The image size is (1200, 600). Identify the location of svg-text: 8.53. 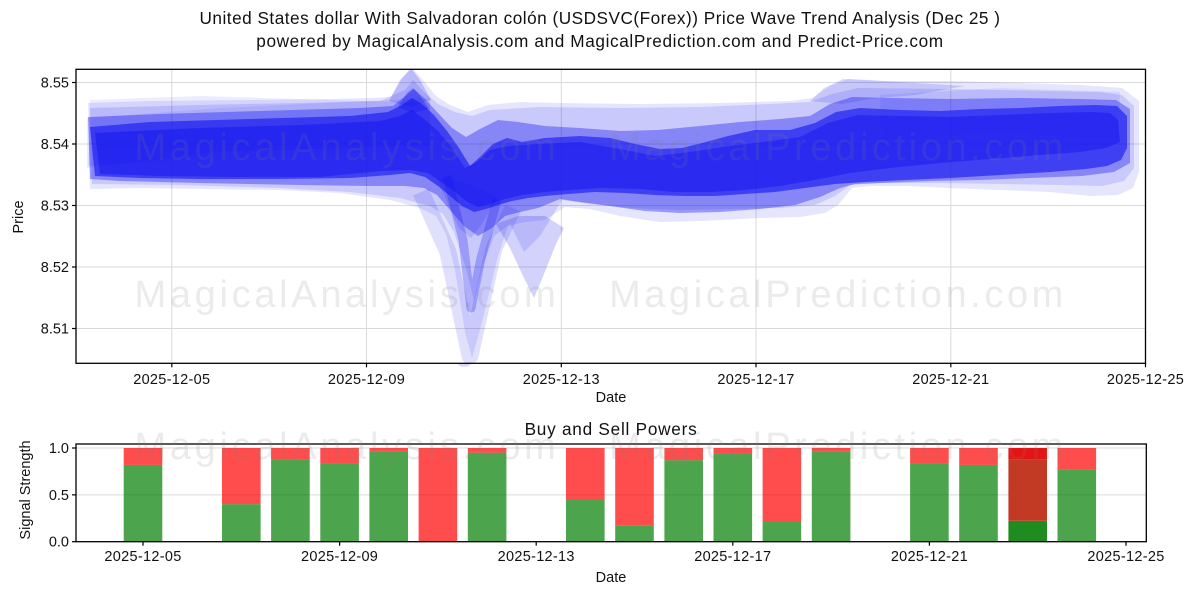
(55, 207).